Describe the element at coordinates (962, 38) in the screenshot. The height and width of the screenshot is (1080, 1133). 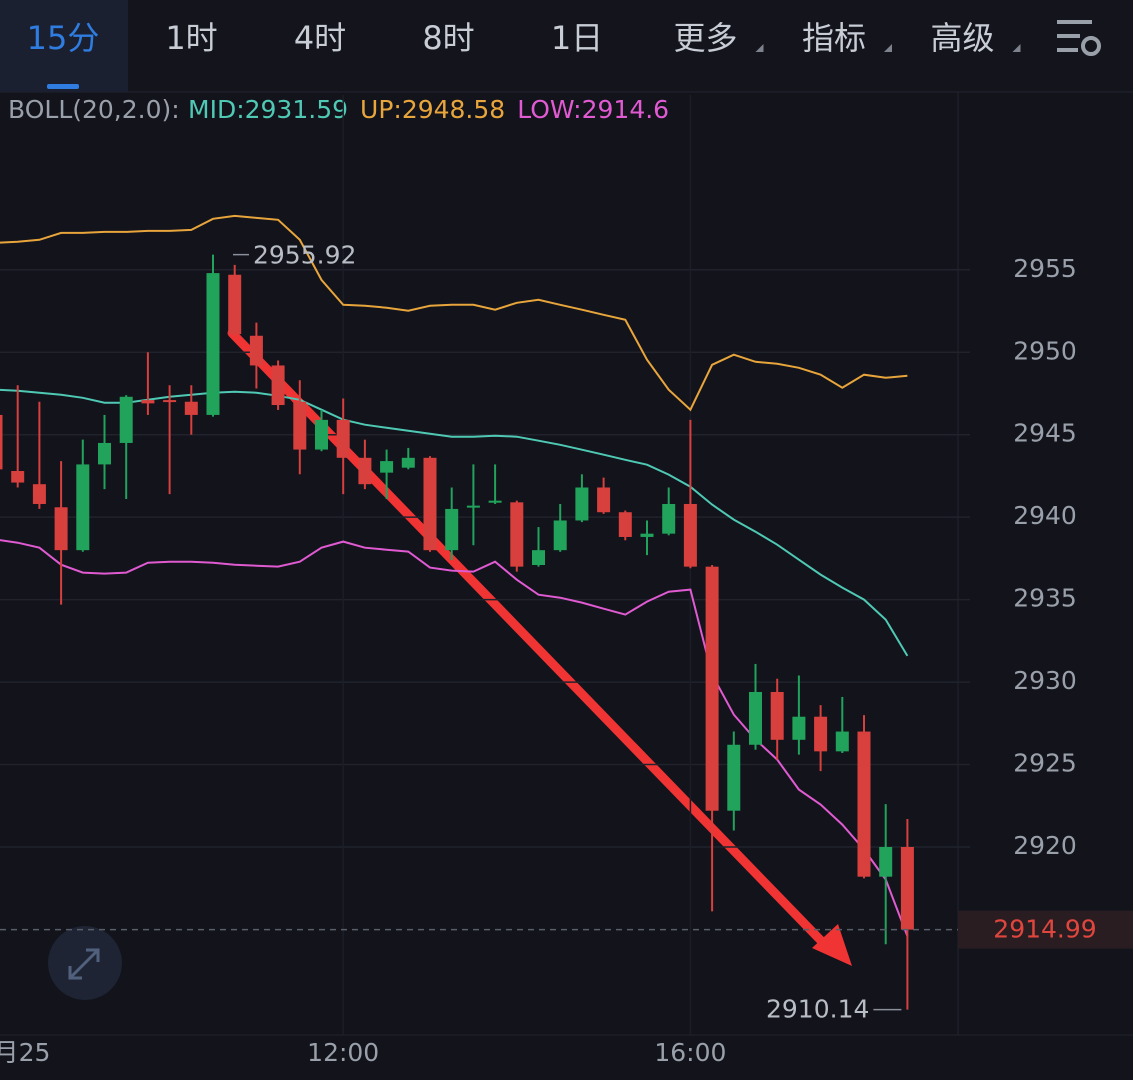
I see `timeframe-tab: 高级` at that location.